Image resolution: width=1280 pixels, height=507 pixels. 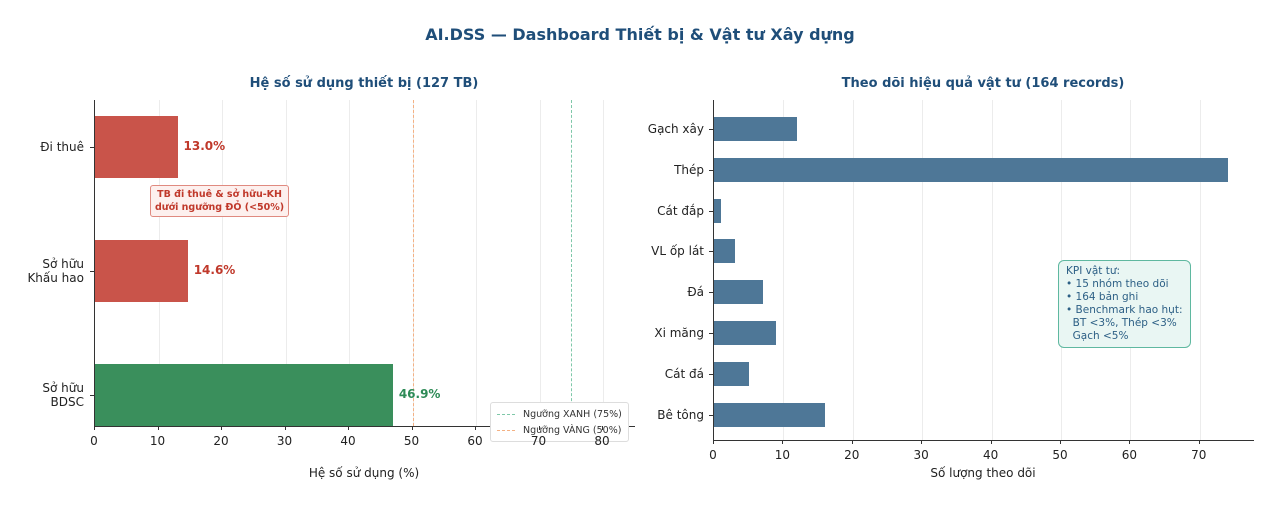 What do you see at coordinates (63, 395) in the screenshot?
I see `y-category-label: Sở hữu BDSC` at bounding box center [63, 395].